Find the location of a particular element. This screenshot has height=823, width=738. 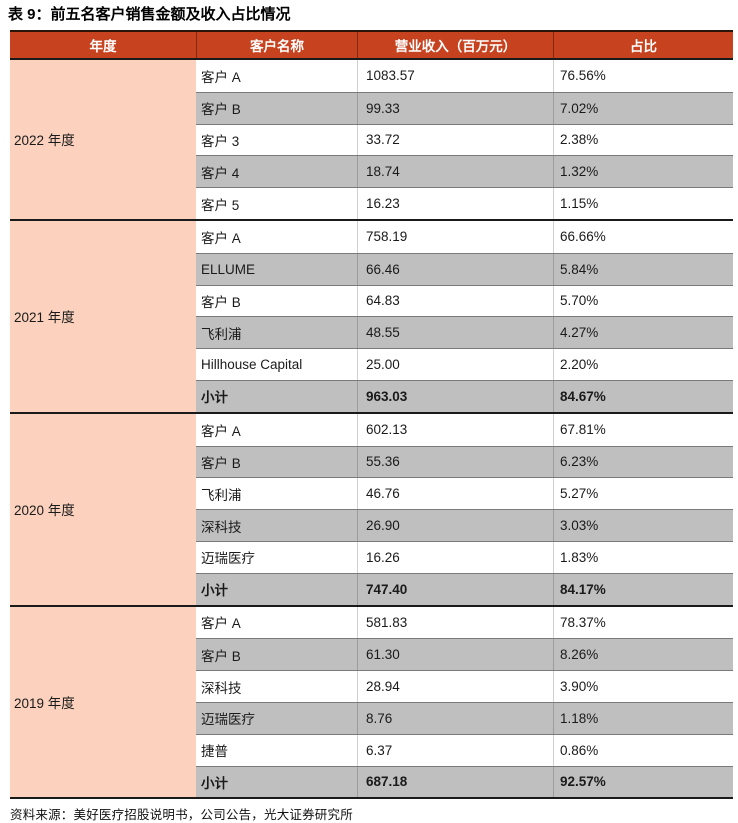

revenue-cell: 99.33 is located at coordinates (455, 108).